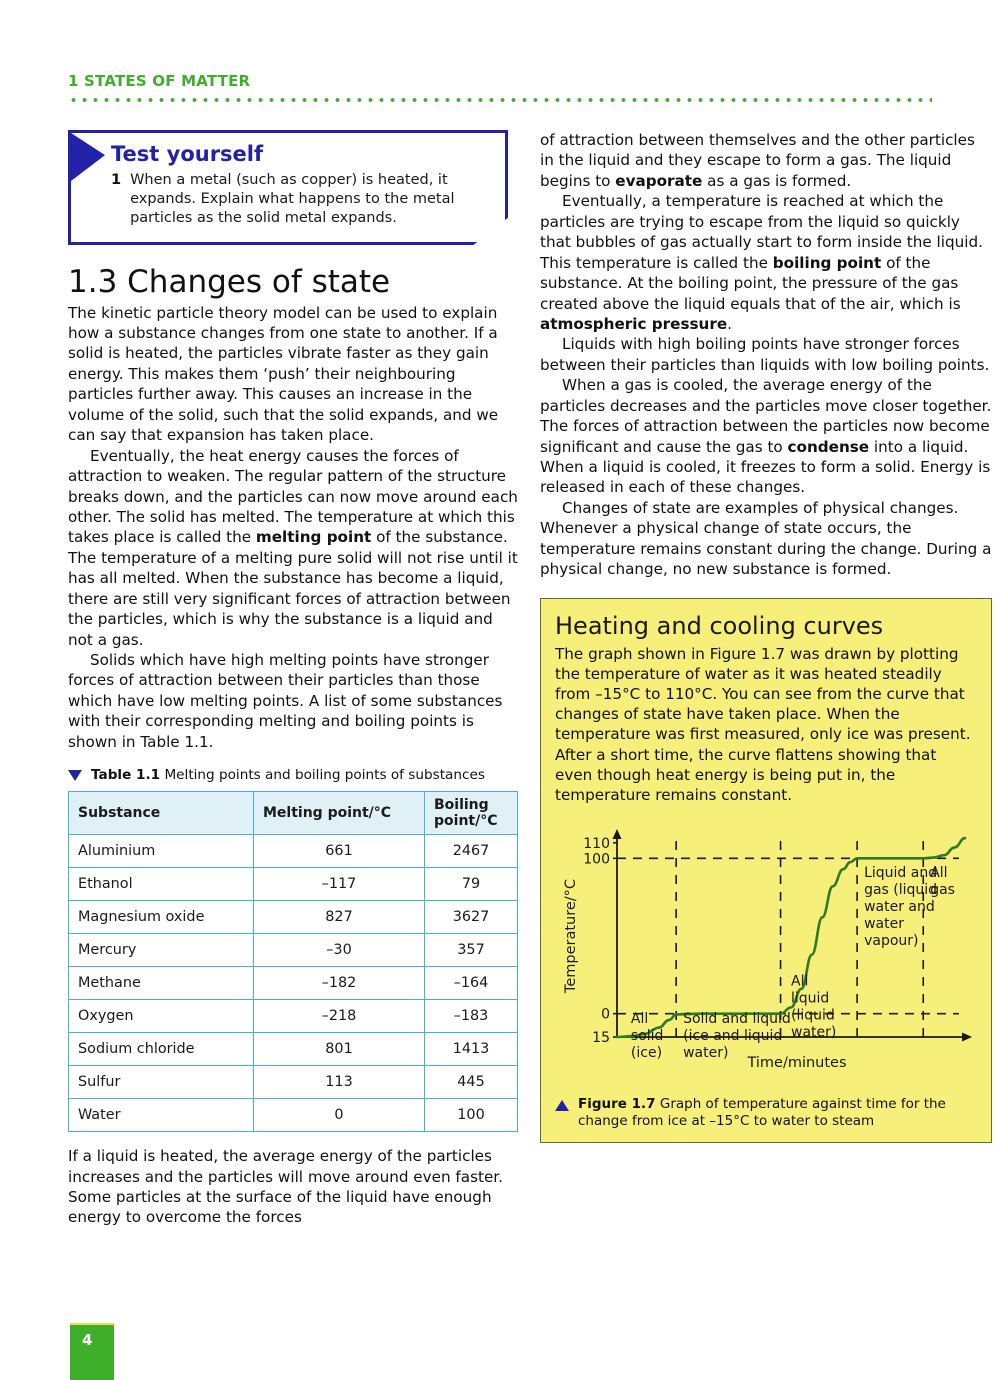 The image size is (1000, 1380). What do you see at coordinates (777, 180) in the screenshot?
I see `text-run: as a gas is formed.` at bounding box center [777, 180].